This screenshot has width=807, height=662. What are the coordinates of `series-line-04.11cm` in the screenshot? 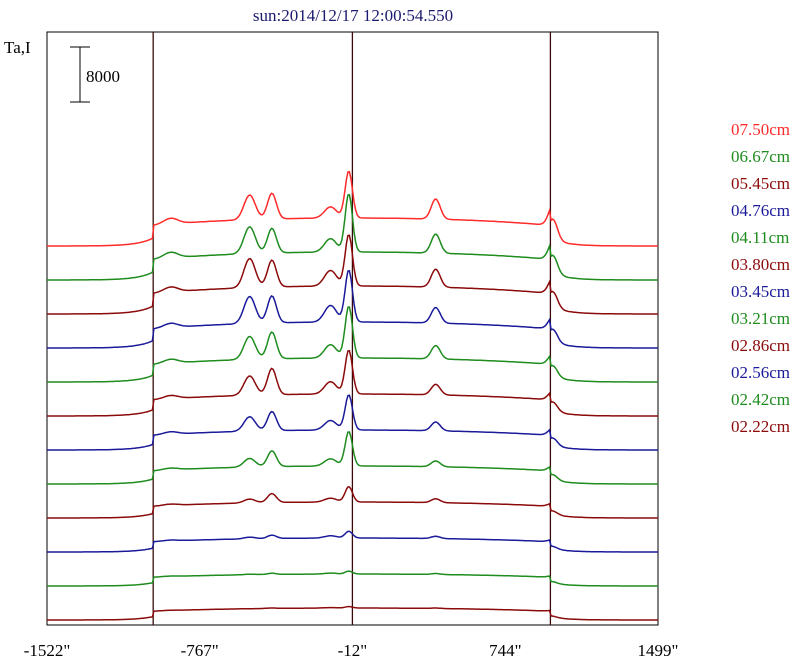 It's located at (352, 344).